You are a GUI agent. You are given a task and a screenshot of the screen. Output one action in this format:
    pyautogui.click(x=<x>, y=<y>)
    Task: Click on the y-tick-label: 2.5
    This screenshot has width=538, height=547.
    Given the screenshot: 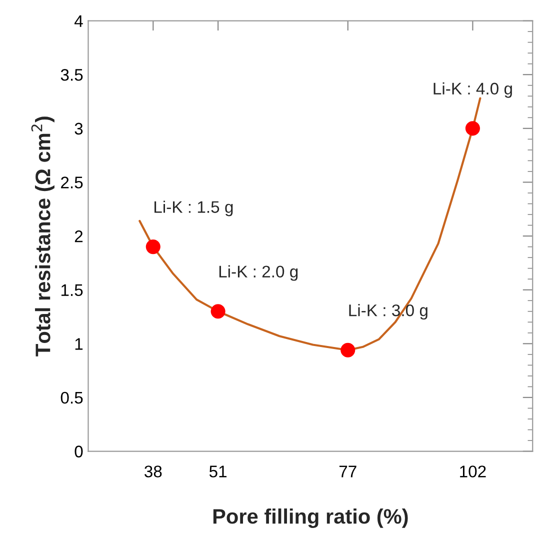 What is the action you would take?
    pyautogui.click(x=72, y=182)
    